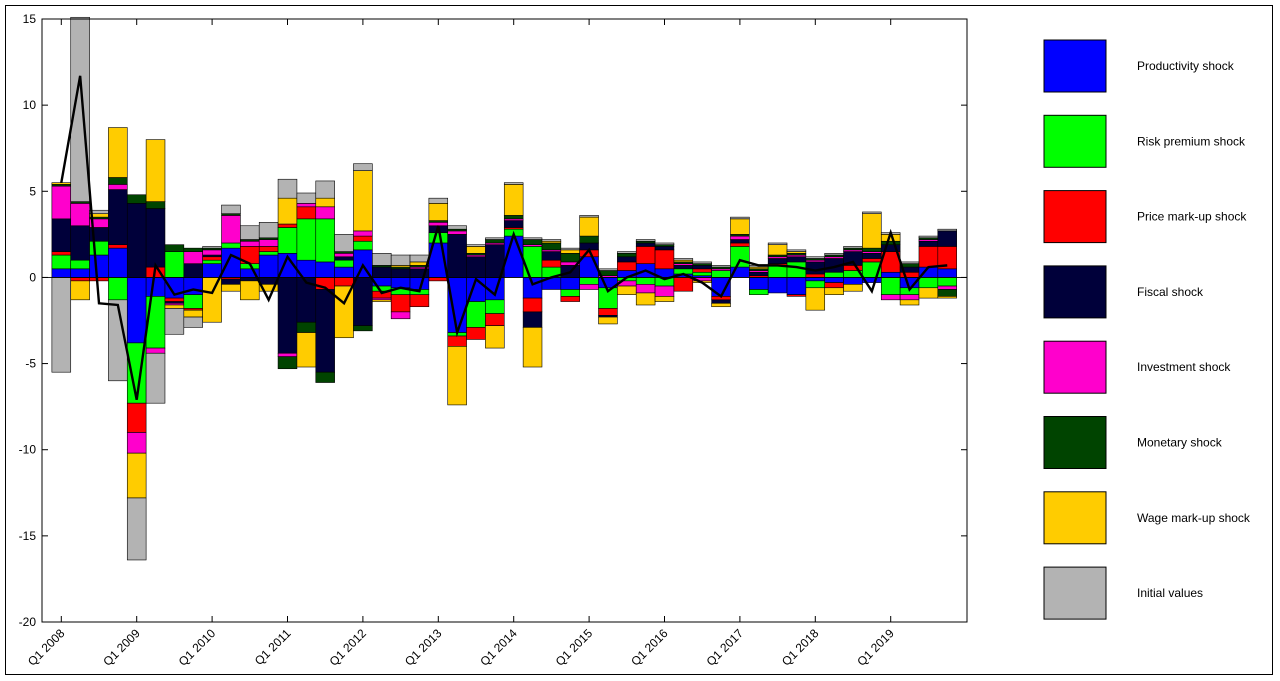  What do you see at coordinates (46, 647) in the screenshot?
I see `x-tick-label: Q1 2008` at bounding box center [46, 647].